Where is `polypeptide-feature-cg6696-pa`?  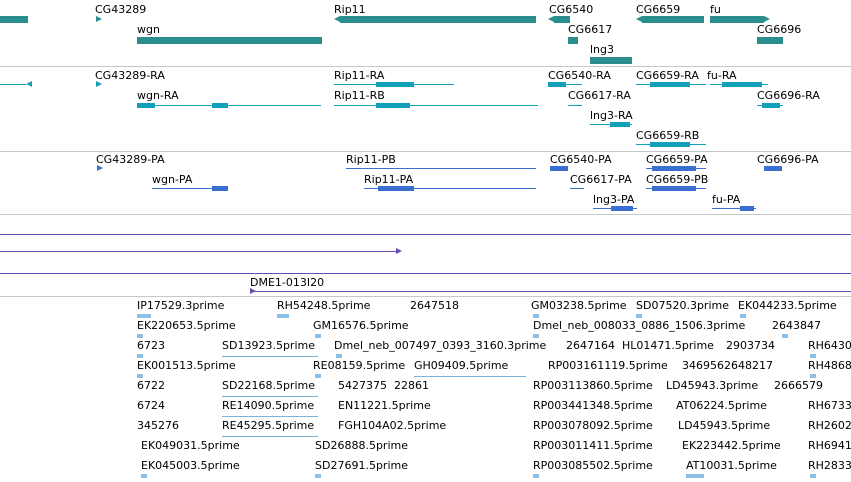 polypeptide-feature-cg6696-pa is located at coordinates (773, 168).